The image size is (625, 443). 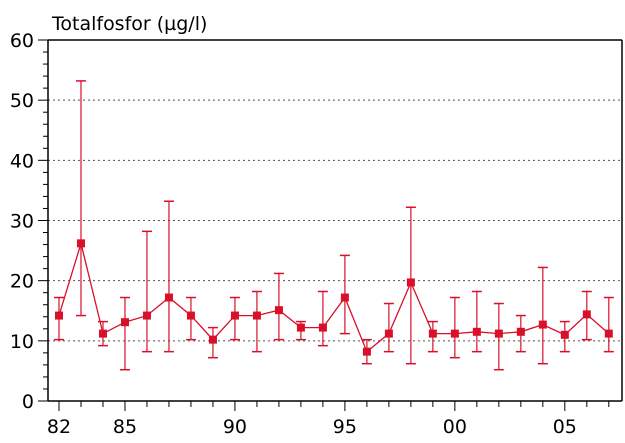 I want to click on x-tick-label: 82, so click(x=59, y=427).